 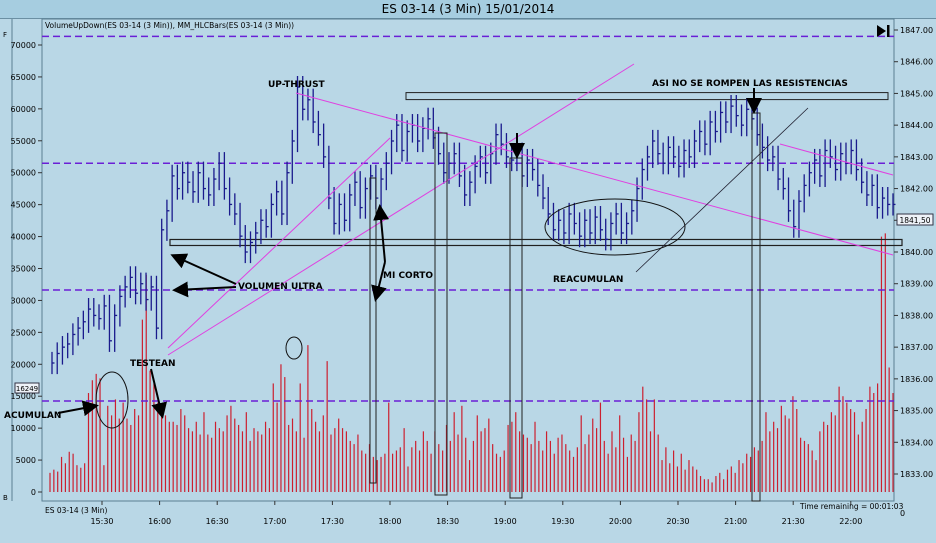 What do you see at coordinates (23, 109) in the screenshot?
I see `left-tick-label: 60000` at bounding box center [23, 109].